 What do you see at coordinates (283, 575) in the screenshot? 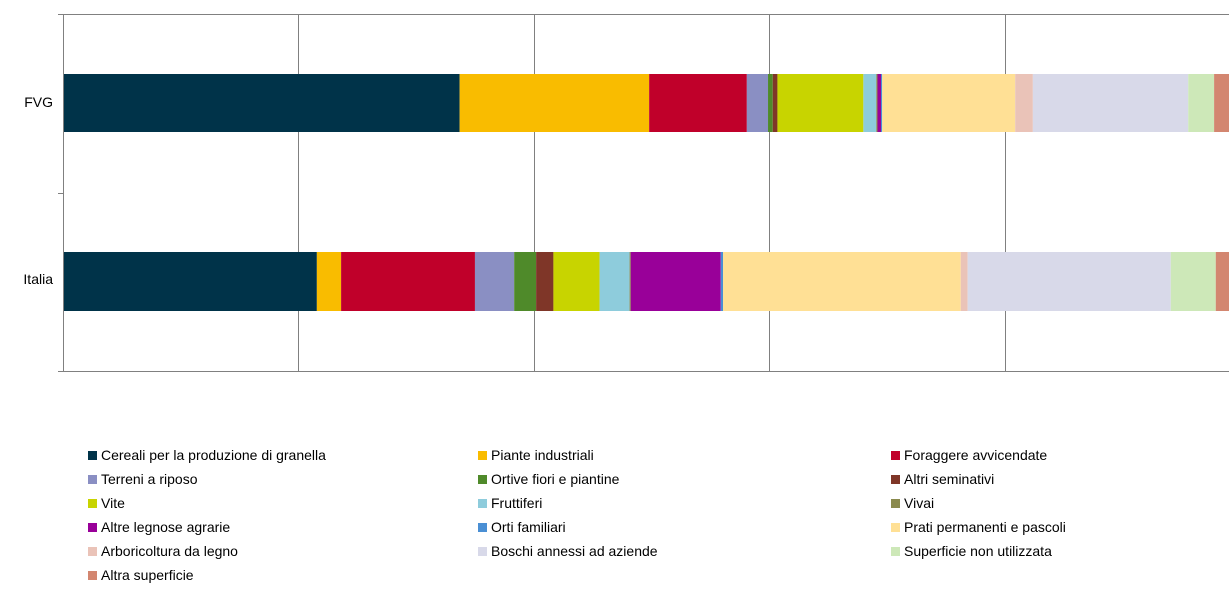
I see `legend-item: Altra superficie` at bounding box center [283, 575].